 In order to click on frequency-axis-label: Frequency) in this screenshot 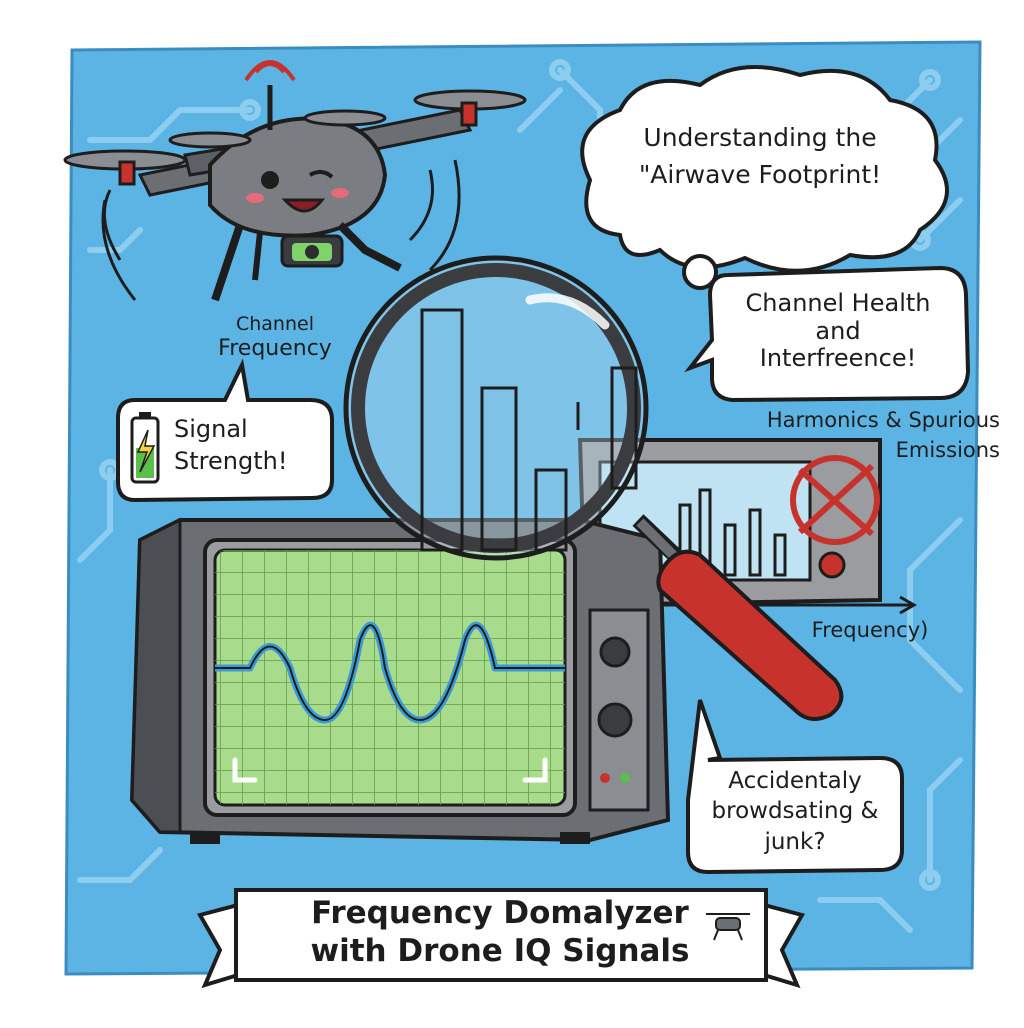, I will do `click(870, 630)`.